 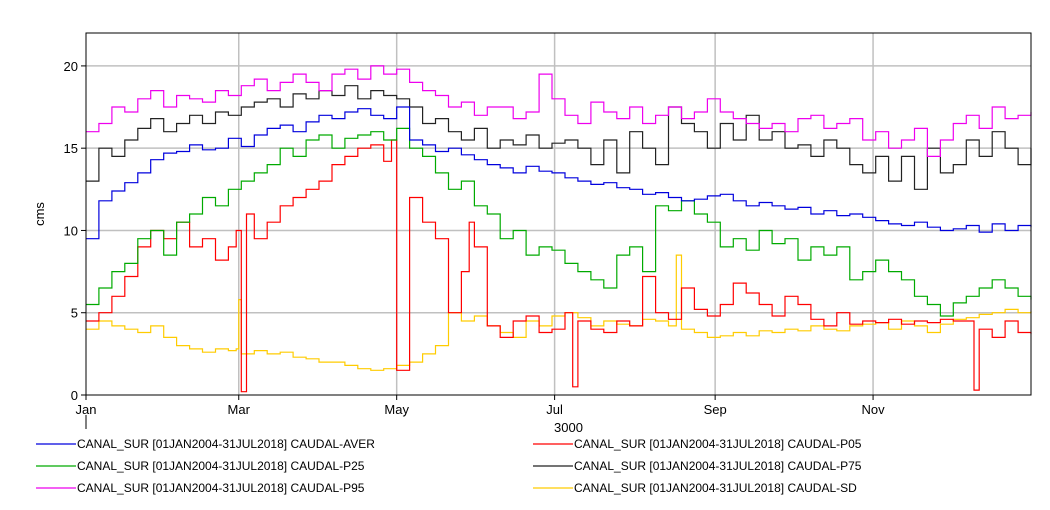 I want to click on x-axis-label: 3000, so click(x=568, y=427).